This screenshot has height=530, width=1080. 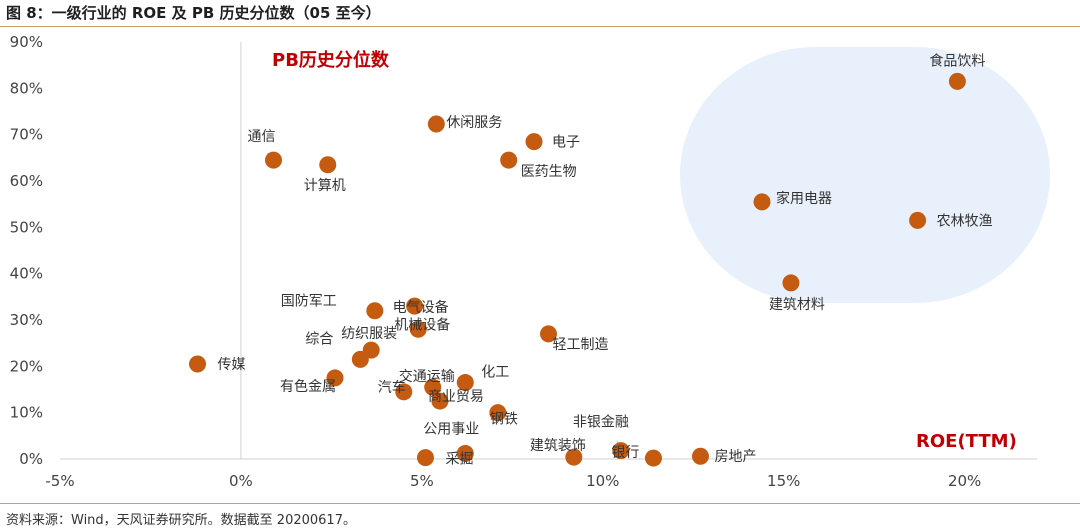 What do you see at coordinates (495, 373) in the screenshot?
I see `point-label: 化工` at bounding box center [495, 373].